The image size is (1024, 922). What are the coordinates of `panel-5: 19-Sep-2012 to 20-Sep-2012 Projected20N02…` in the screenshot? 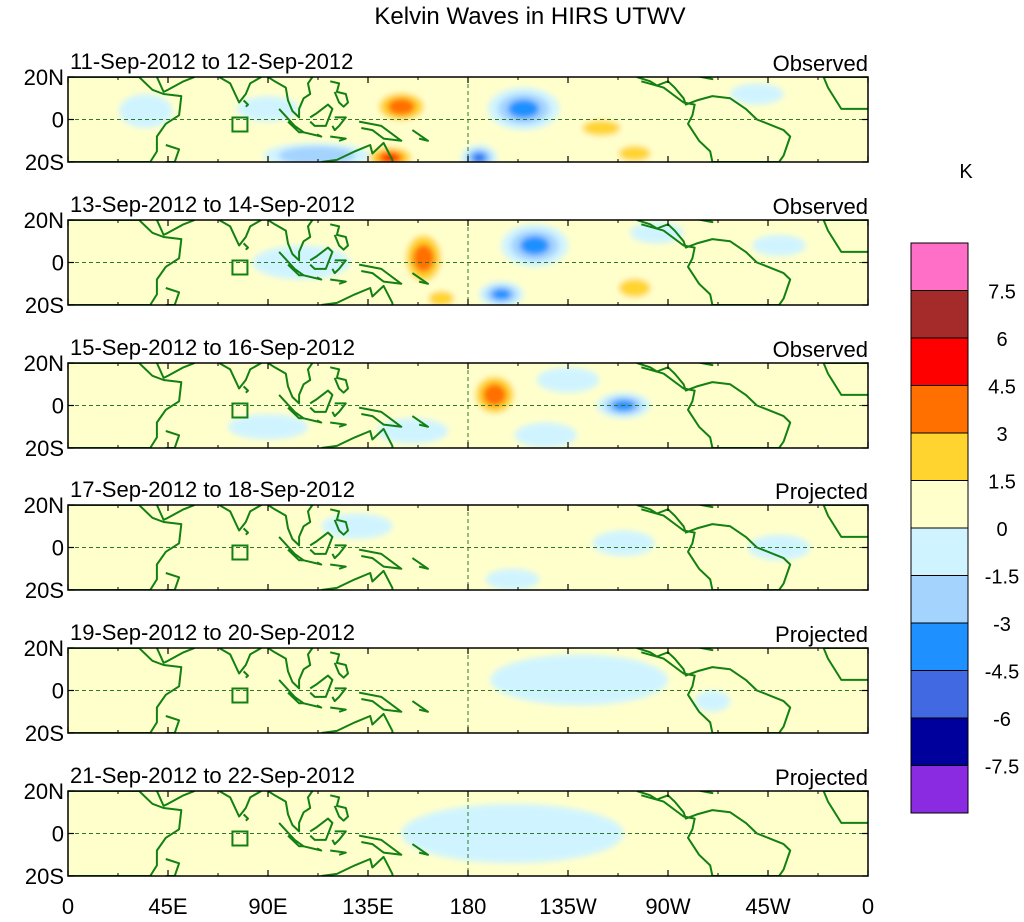 It's located at (446, 683).